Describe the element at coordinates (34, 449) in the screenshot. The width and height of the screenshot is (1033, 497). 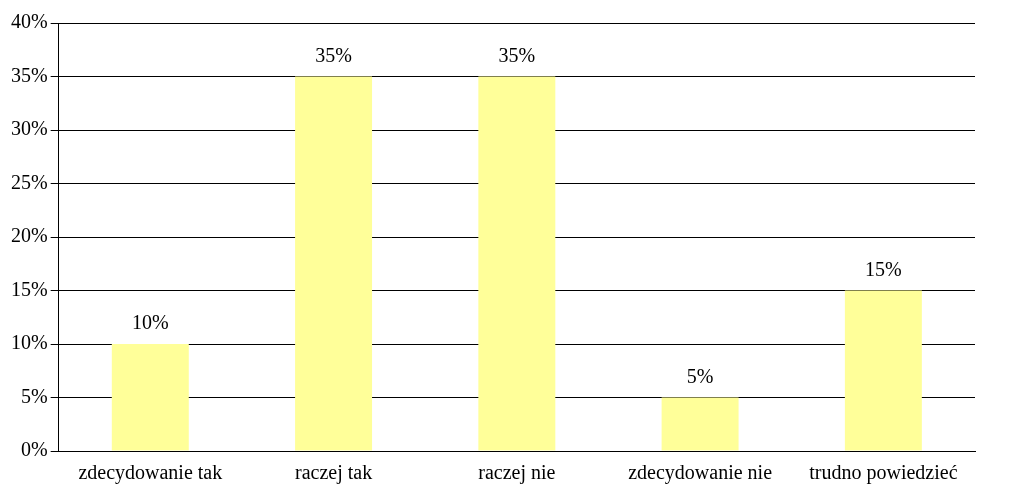
I see `y-tick-label: 0%` at that location.